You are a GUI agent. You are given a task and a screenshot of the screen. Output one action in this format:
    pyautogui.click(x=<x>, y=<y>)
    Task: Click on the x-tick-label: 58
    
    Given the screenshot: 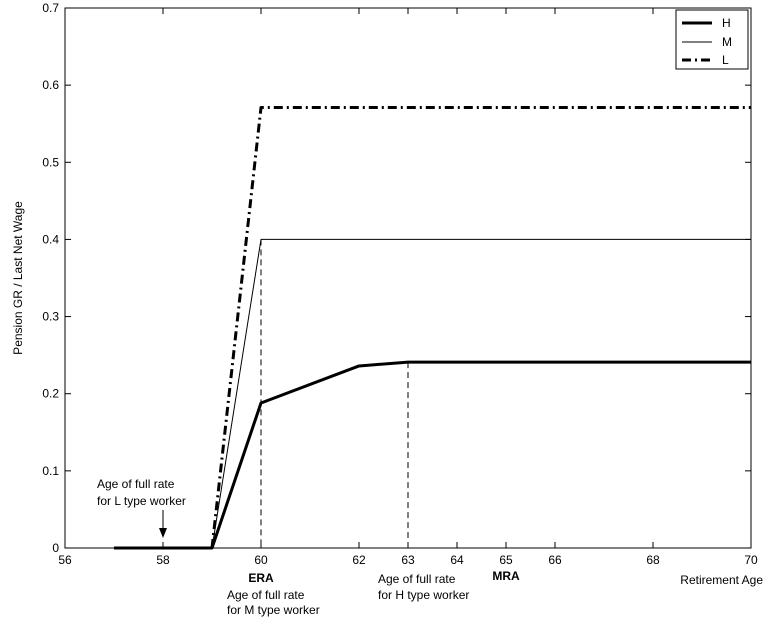 What is the action you would take?
    pyautogui.click(x=163, y=560)
    